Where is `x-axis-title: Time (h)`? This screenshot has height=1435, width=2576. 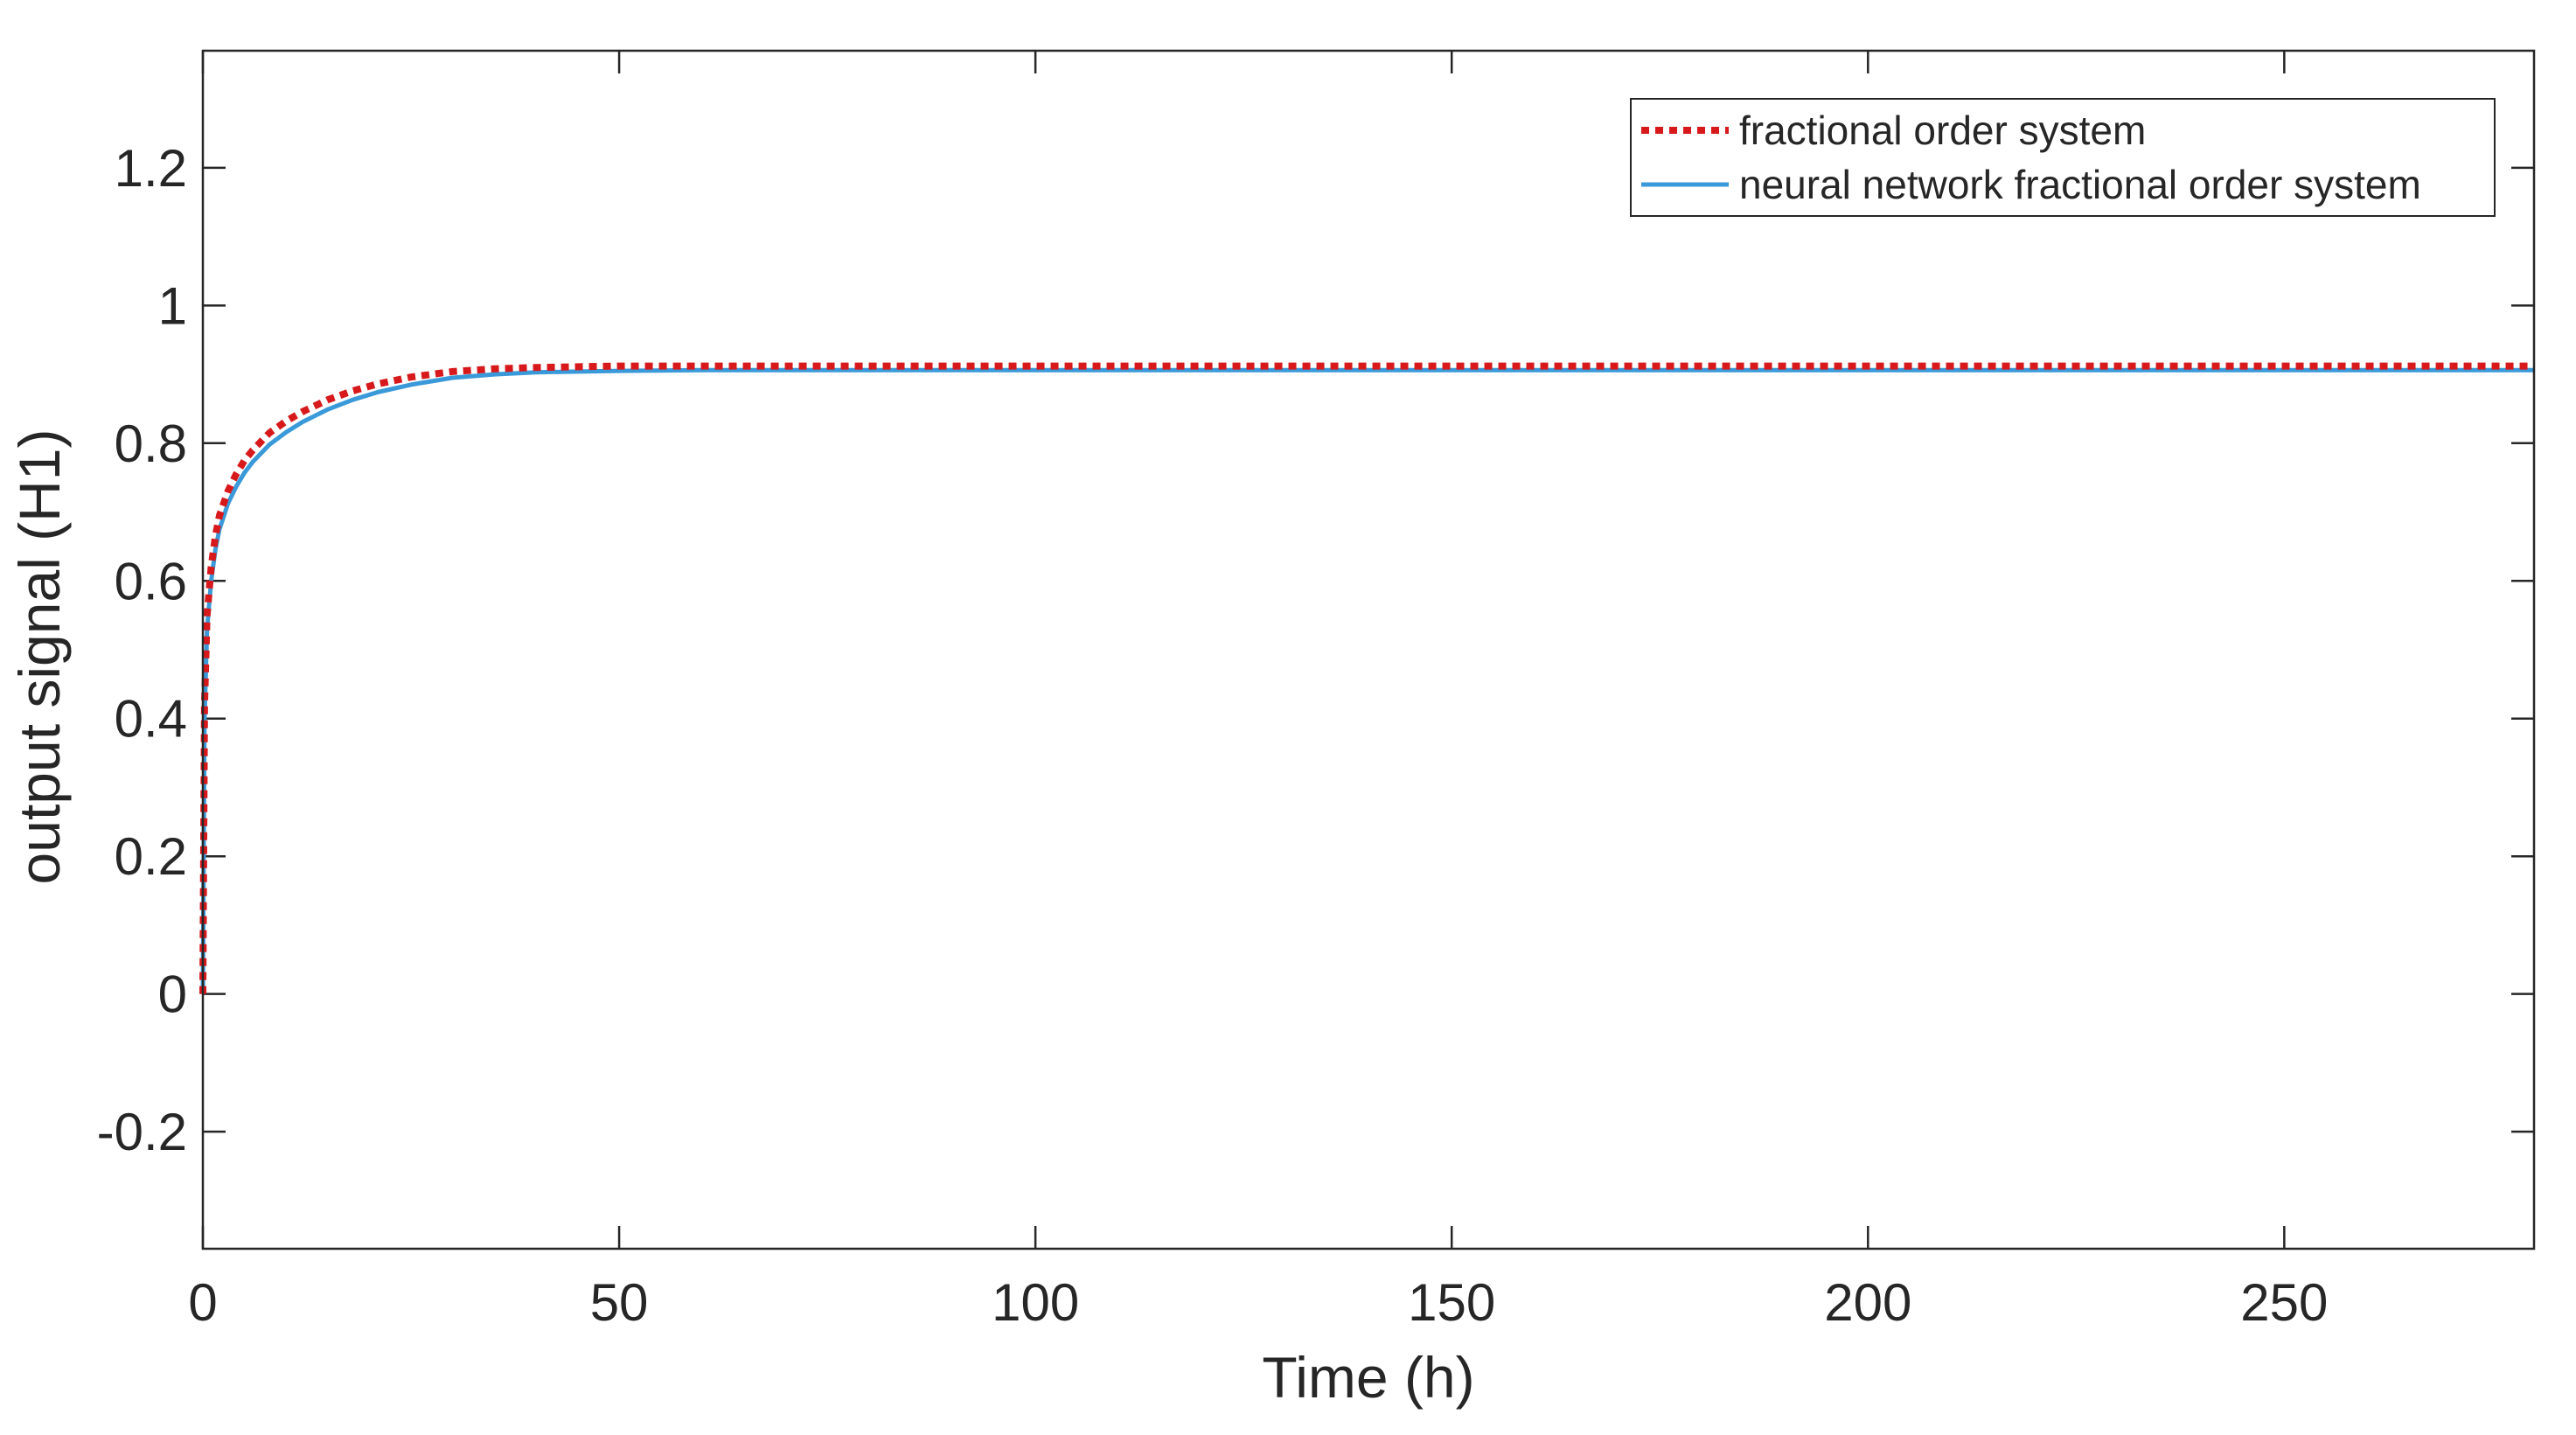
x-axis-title: Time (h) is located at coordinates (1368, 1377).